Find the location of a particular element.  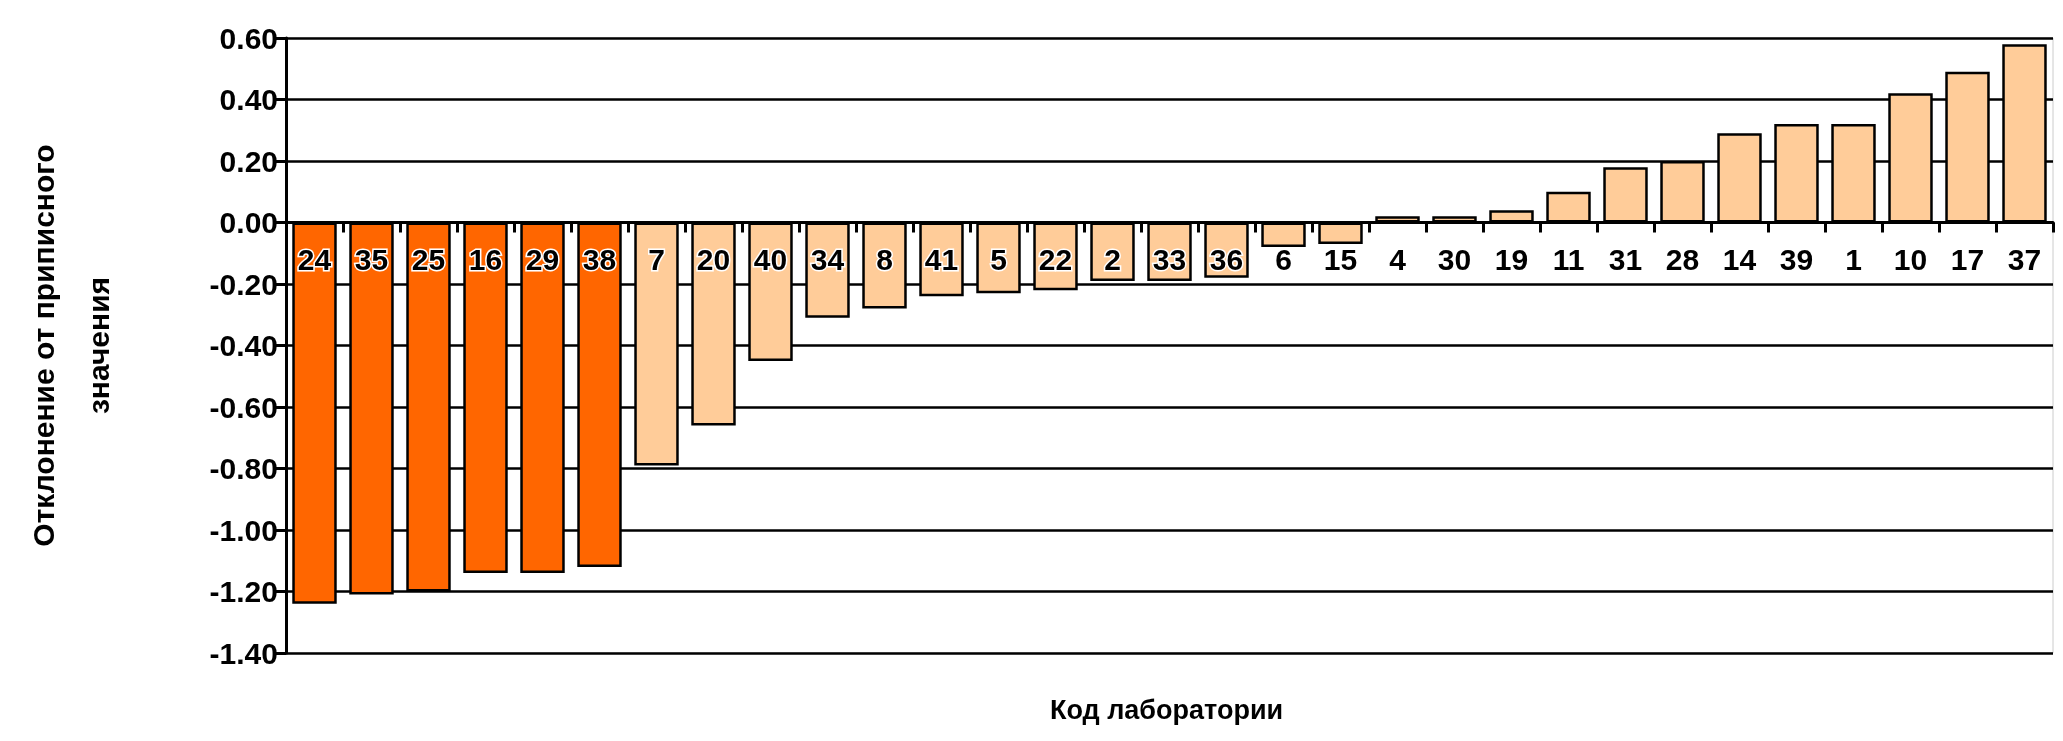

x-tick-label: 2 is located at coordinates (1112, 259).